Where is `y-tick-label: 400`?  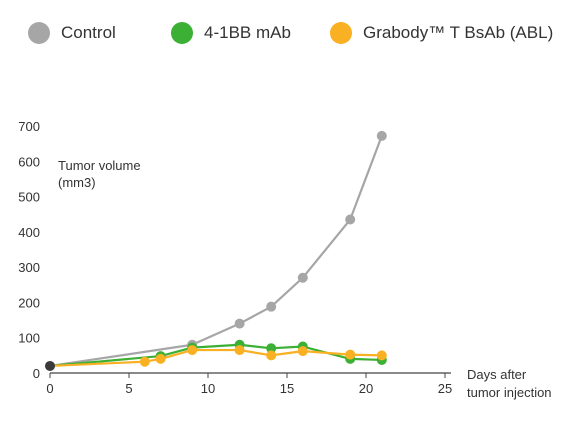
y-tick-label: 400 is located at coordinates (29, 232).